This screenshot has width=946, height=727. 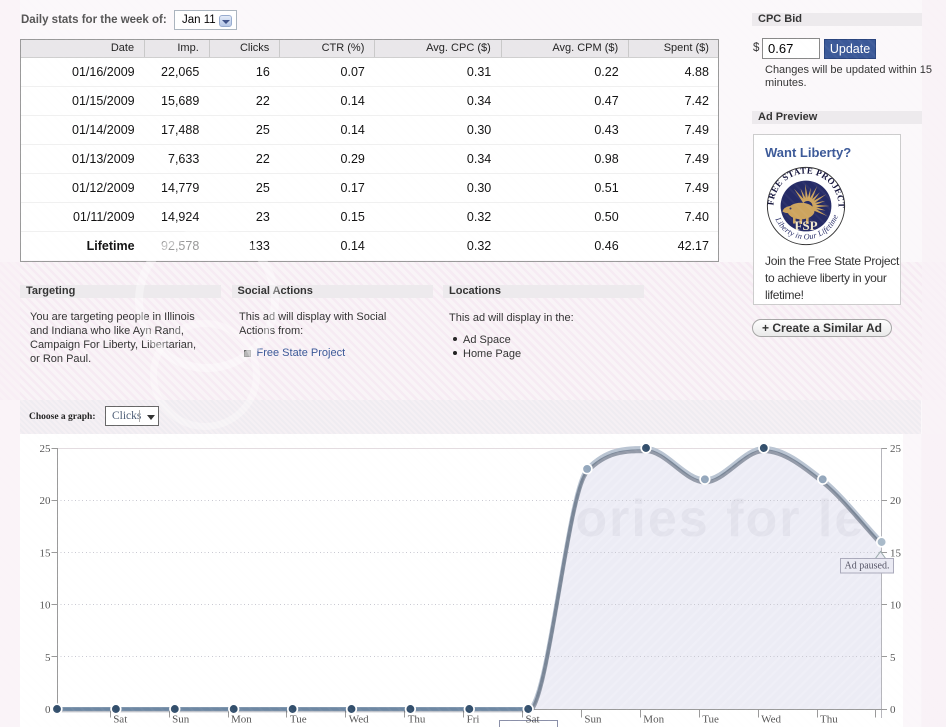 I want to click on svg-text: FSP, so click(x=805, y=225).